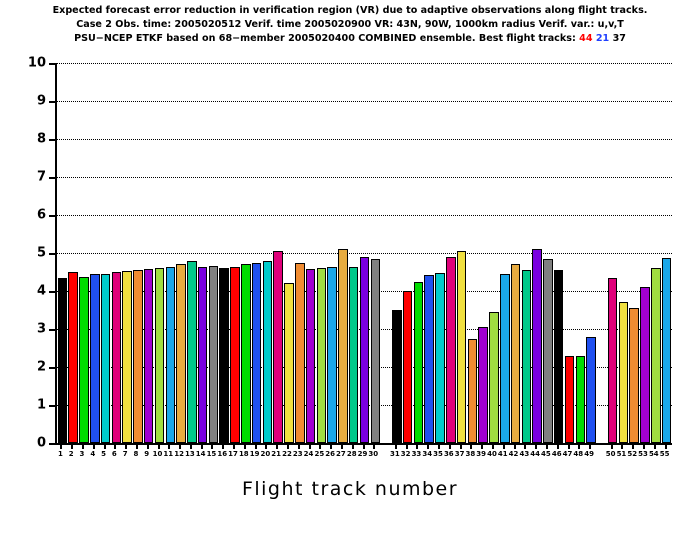 The image size is (700, 540). I want to click on x-axis-tick-label: 12, so click(179, 454).